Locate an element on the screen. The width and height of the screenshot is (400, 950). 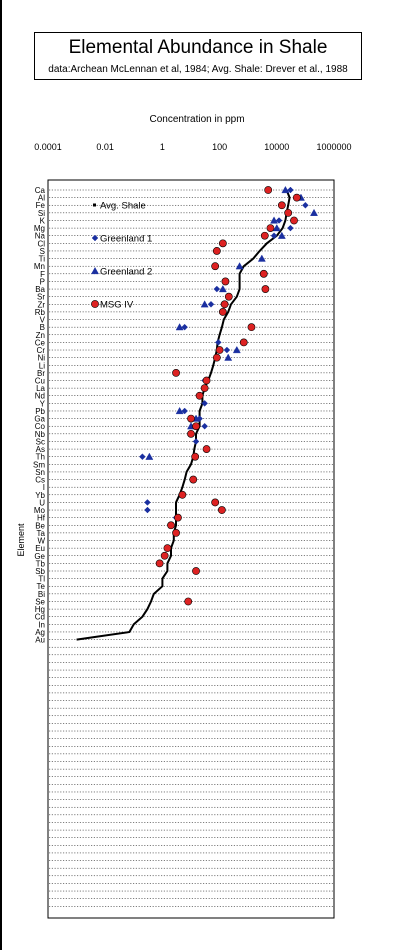
element-label: Na is located at coordinates (40, 236).